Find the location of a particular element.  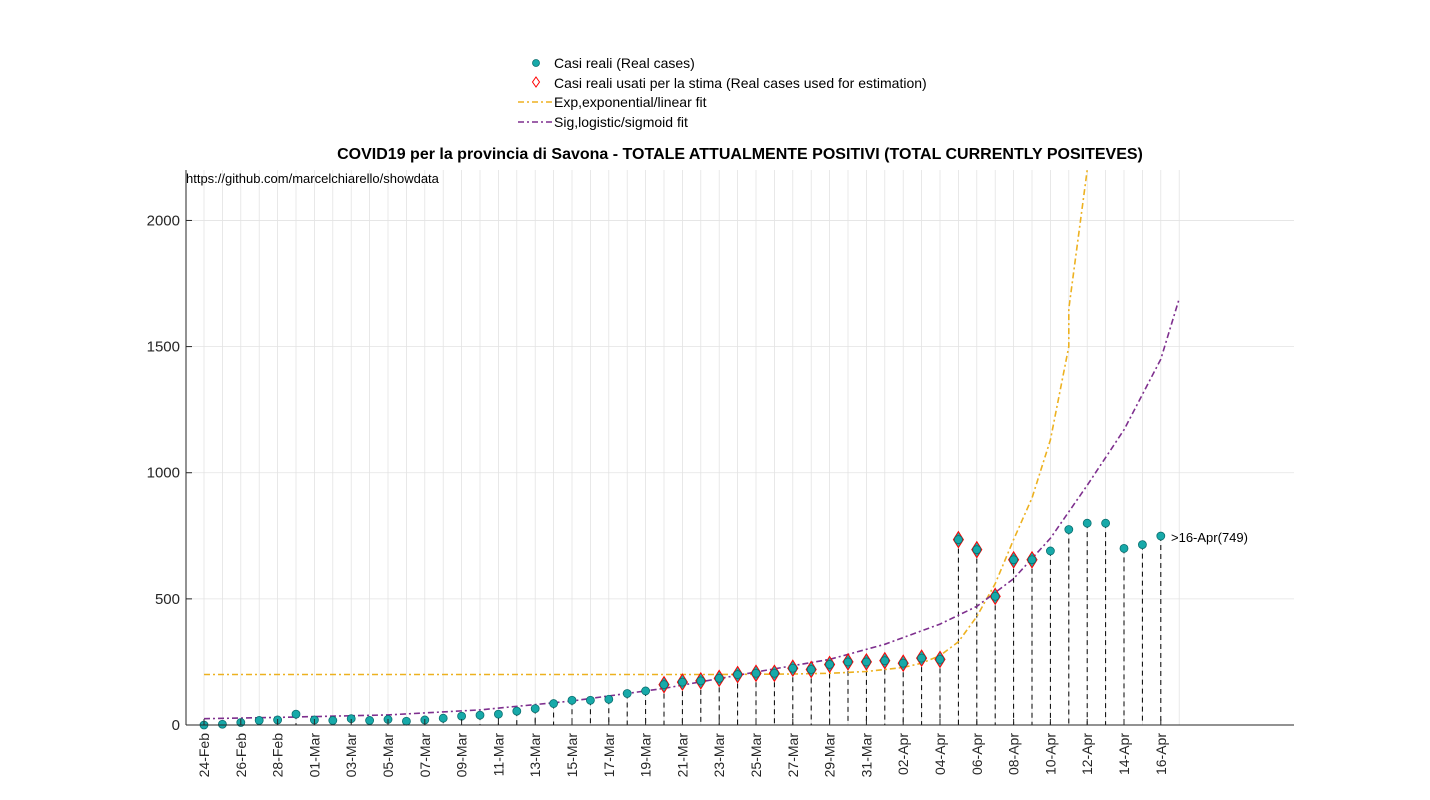

x-tick-label: 25-Mar is located at coordinates (756, 755).